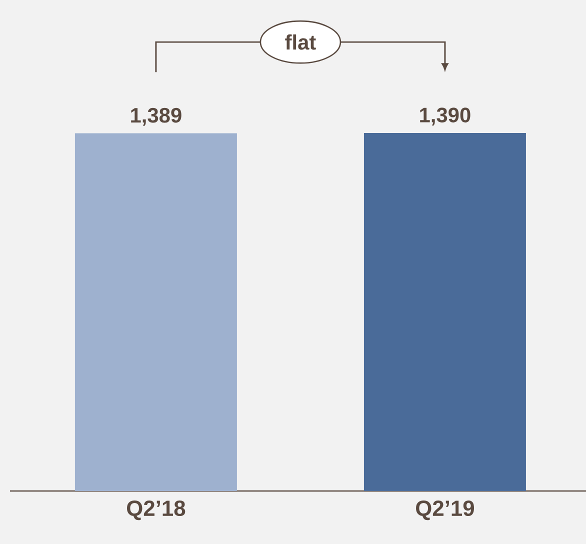 Image resolution: width=586 pixels, height=544 pixels. I want to click on data-label: 1,389, so click(156, 117).